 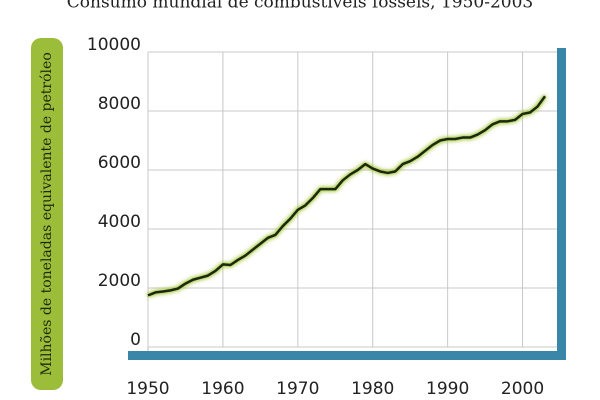 I want to click on x-axis-bar, so click(x=347, y=355).